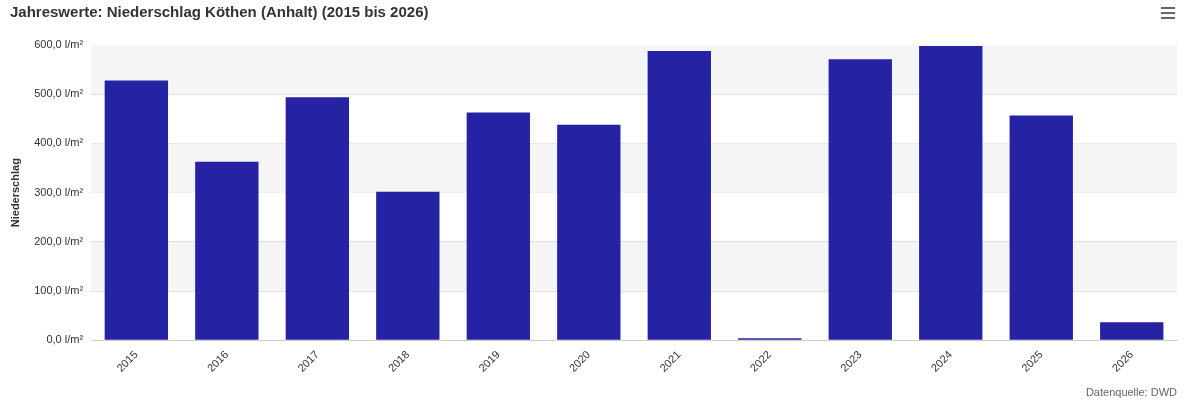 The image size is (1187, 400). Describe the element at coordinates (59, 191) in the screenshot. I see `y-tick-label: 300,0 l/m²` at that location.